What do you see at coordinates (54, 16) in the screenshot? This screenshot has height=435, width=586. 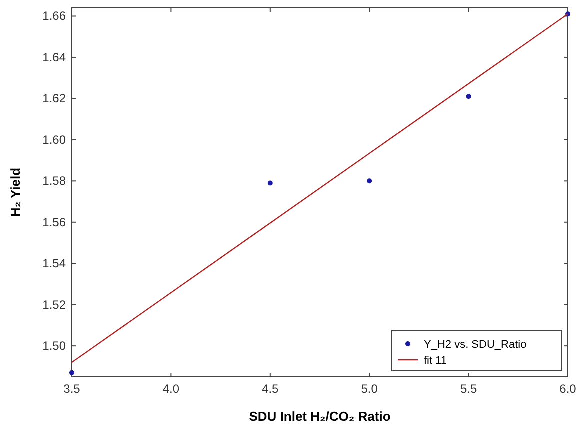 I see `y-tick-label: 1.66` at bounding box center [54, 16].